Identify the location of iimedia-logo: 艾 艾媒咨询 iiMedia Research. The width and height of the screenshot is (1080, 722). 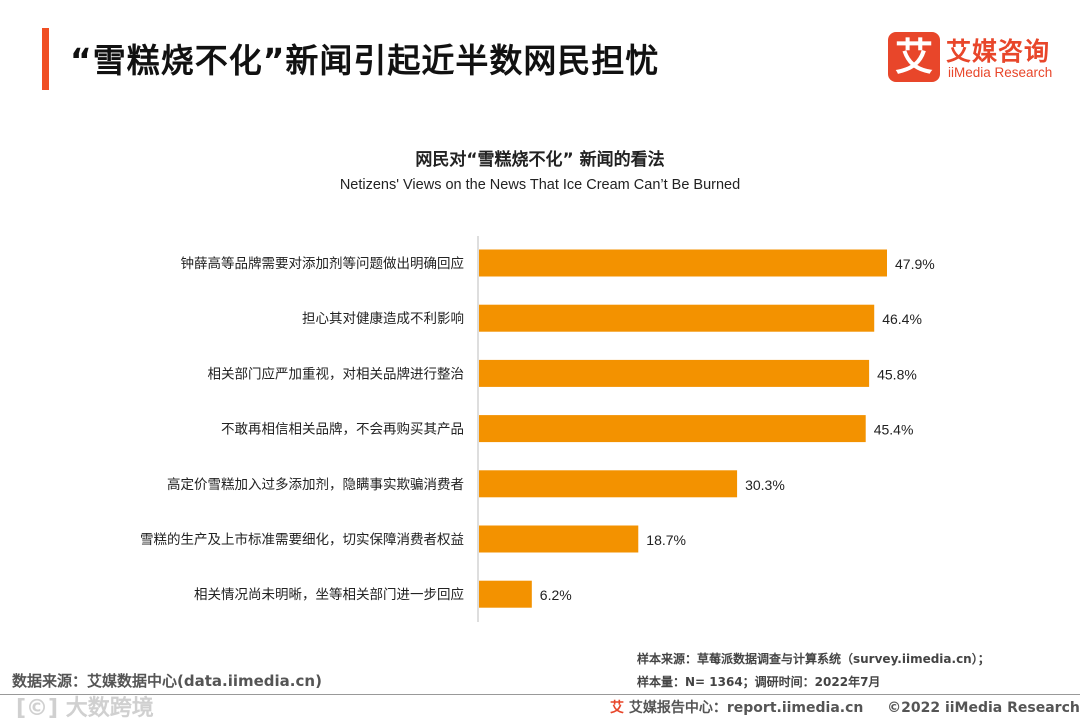
(978, 58).